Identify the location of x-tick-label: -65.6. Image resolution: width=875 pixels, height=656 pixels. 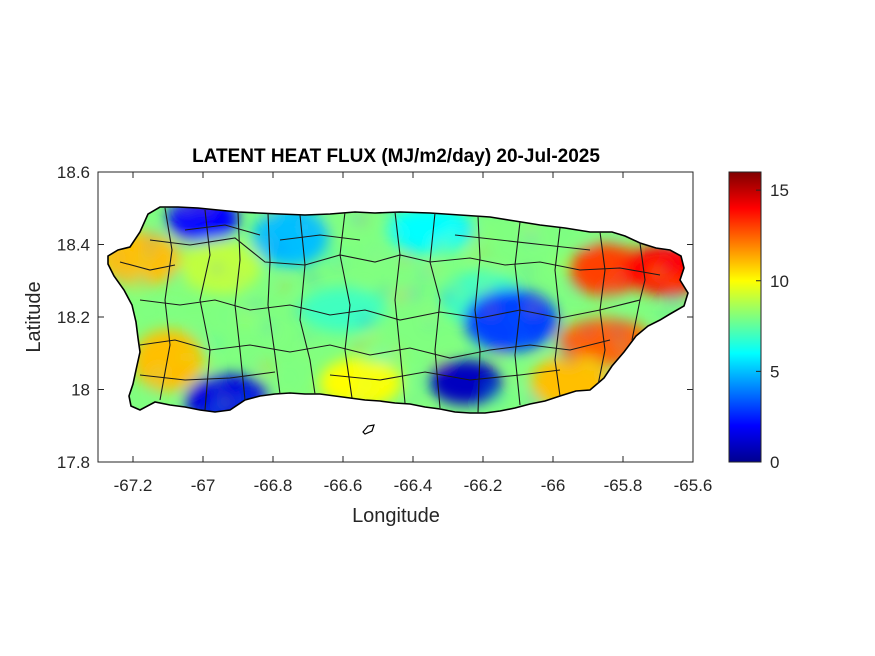
(693, 485).